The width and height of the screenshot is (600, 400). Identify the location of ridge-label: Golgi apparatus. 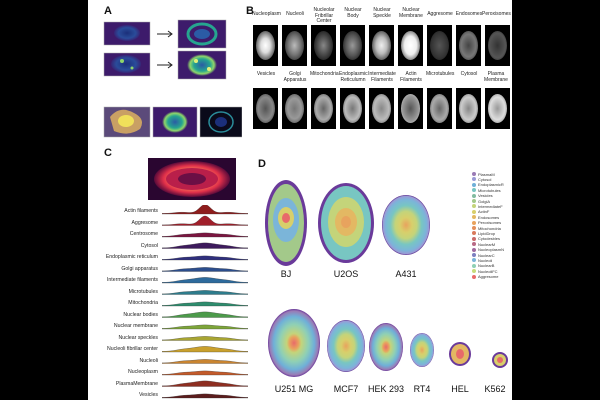
(139, 269).